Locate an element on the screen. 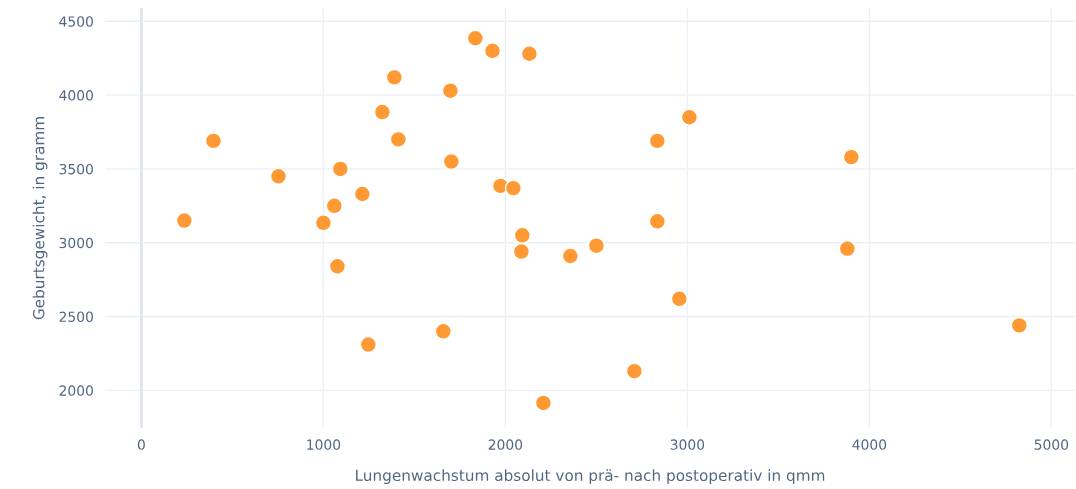  x-tick-label: 5000 is located at coordinates (1051, 444).